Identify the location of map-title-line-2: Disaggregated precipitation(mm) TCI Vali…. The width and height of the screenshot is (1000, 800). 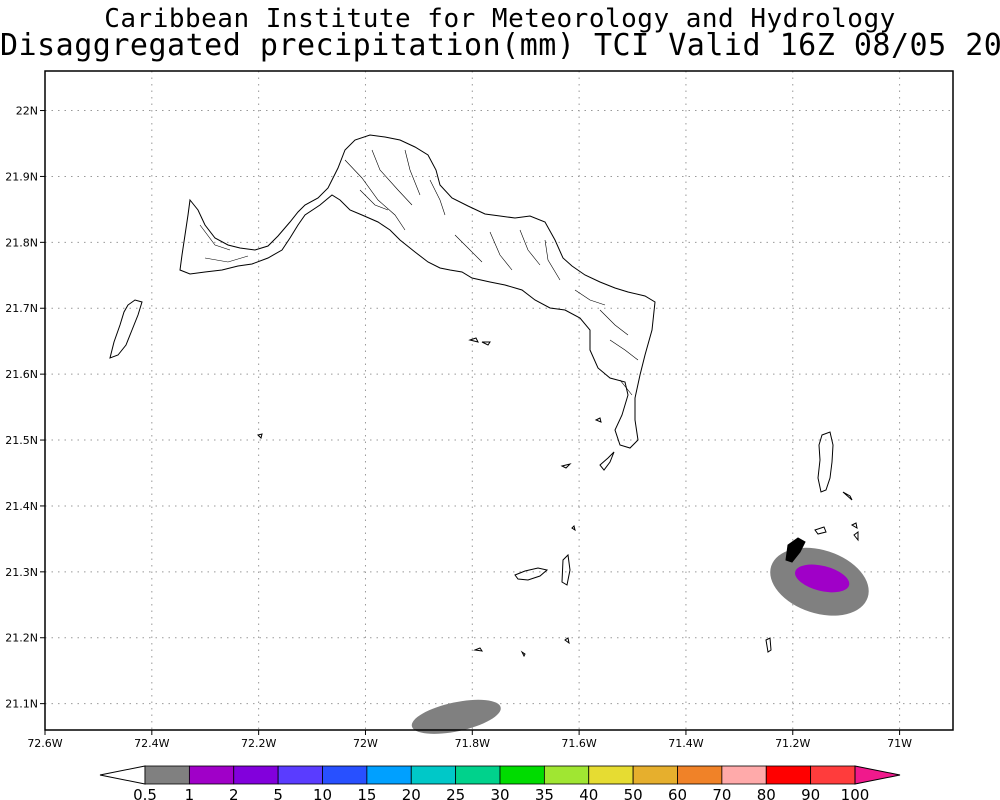
(500, 45).